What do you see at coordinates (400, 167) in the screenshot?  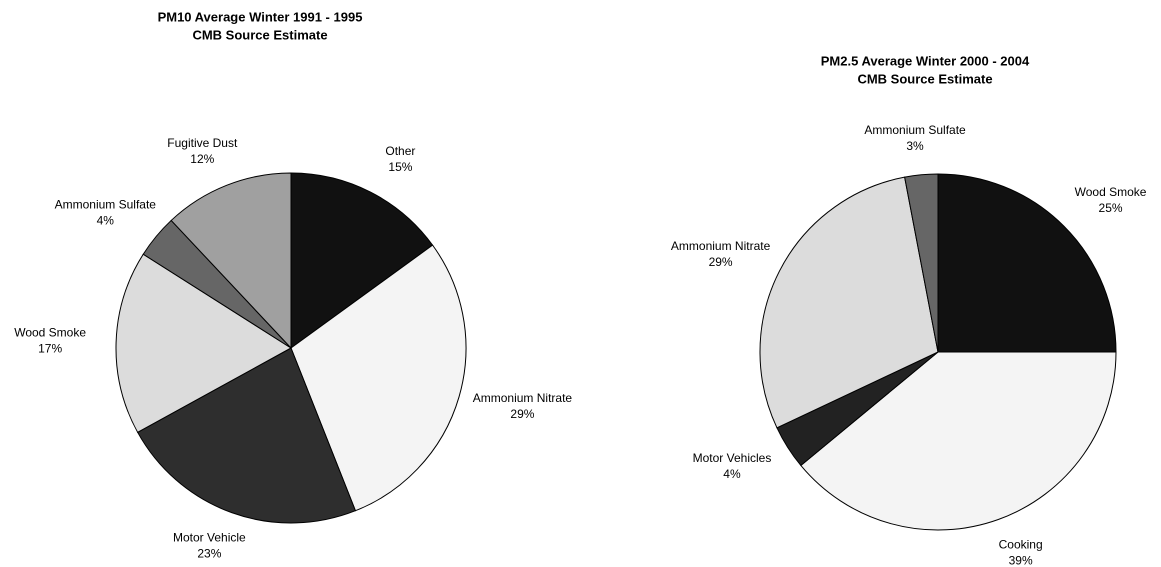 I see `slice-value-label: 15%` at bounding box center [400, 167].